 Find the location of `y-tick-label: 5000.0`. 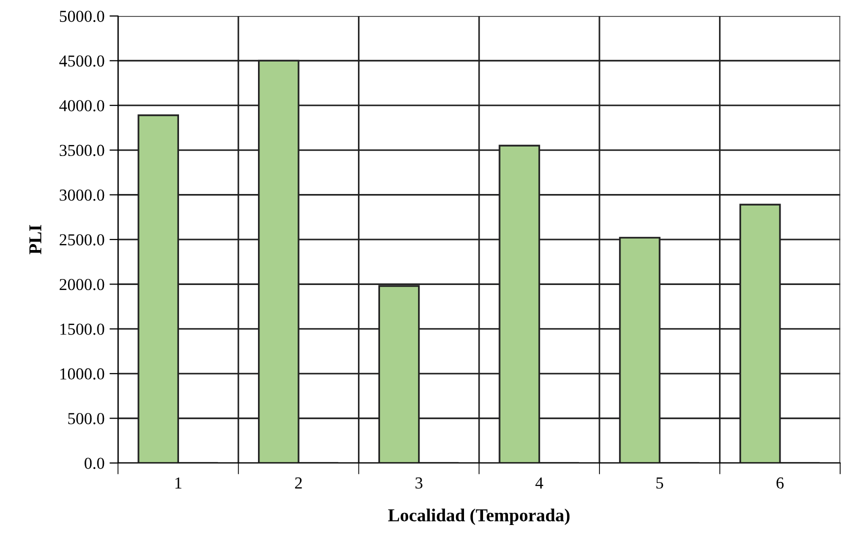

y-tick-label: 5000.0 is located at coordinates (82, 16).